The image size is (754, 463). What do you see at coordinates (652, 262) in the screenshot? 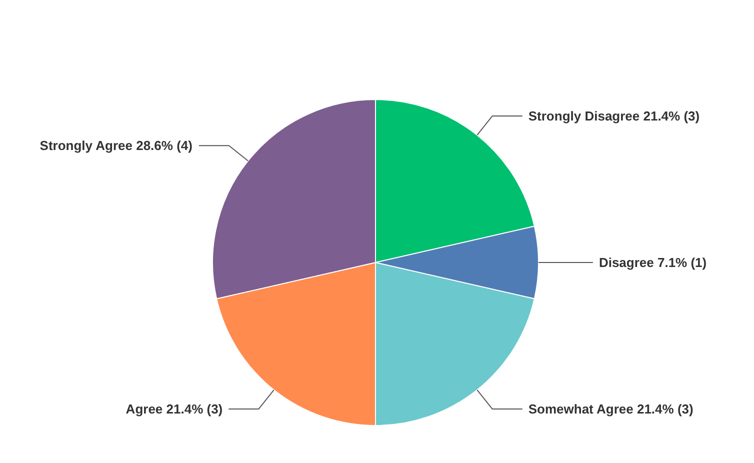
I see `slice-label: Disagree 7.1% (1)` at bounding box center [652, 262].